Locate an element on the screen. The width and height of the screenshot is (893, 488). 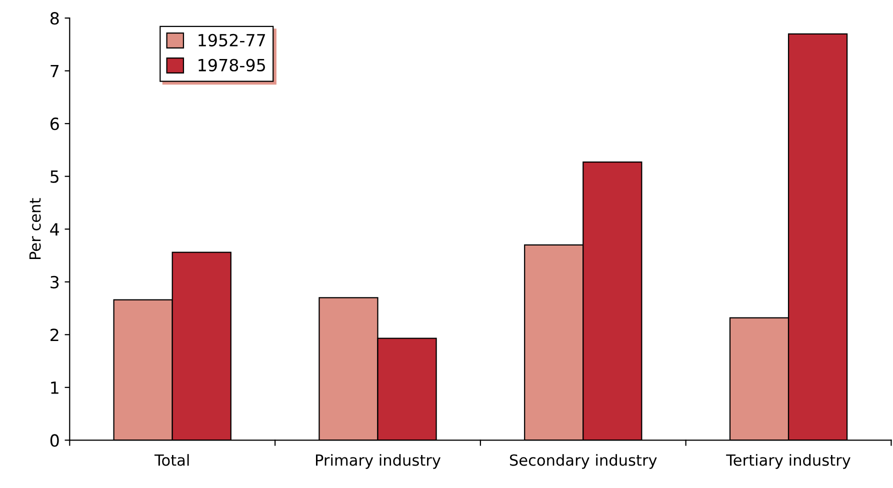
y-tick-label: 1 is located at coordinates (54, 388).